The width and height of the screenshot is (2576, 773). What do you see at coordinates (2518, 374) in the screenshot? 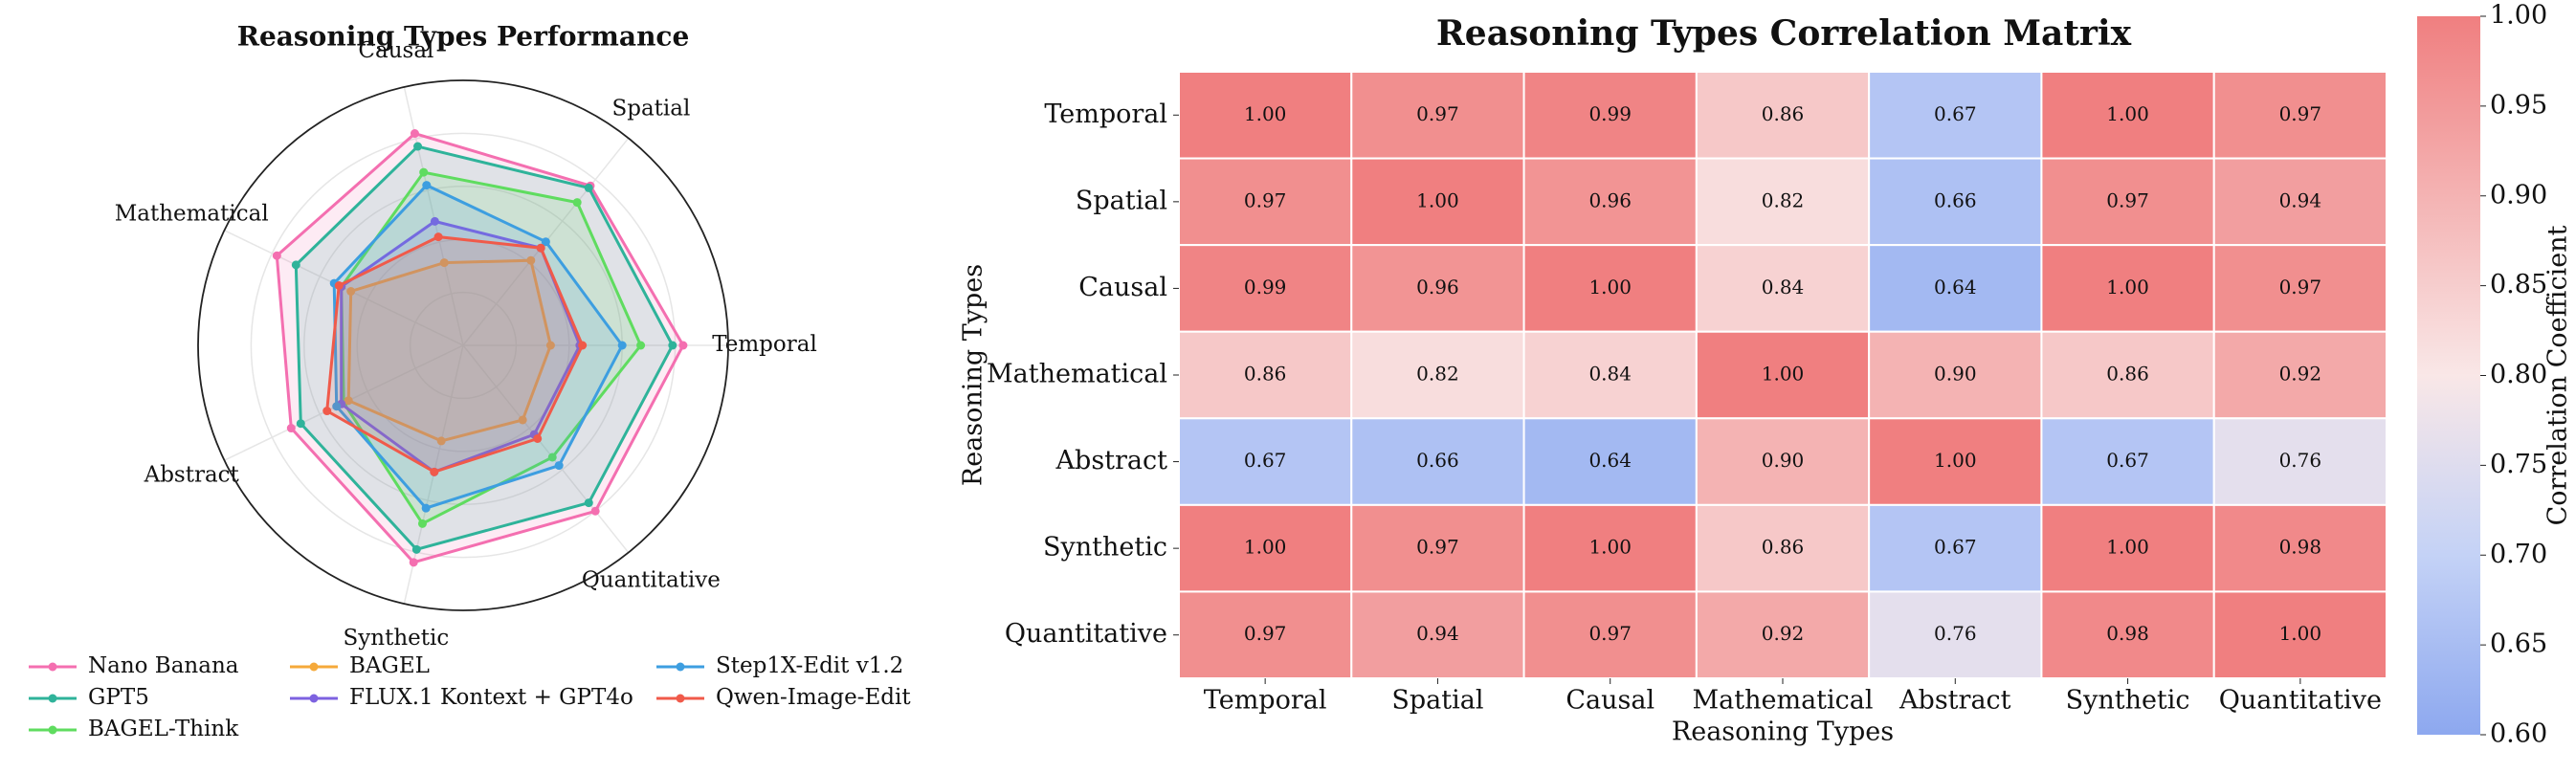
I see `colorbar-tick-label: 0.80` at bounding box center [2518, 374].